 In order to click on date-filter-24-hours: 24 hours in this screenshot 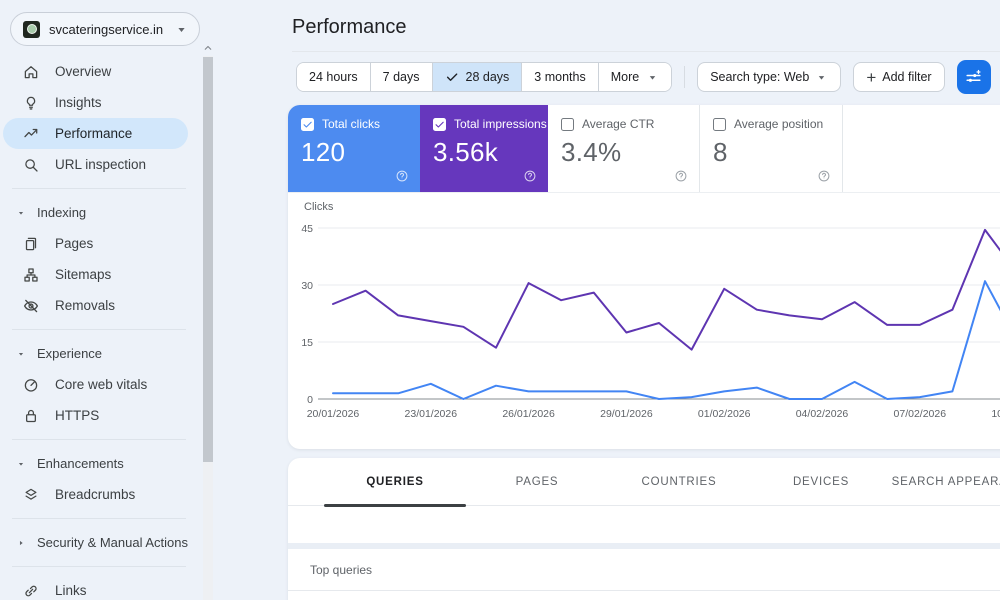, I will do `click(333, 77)`.